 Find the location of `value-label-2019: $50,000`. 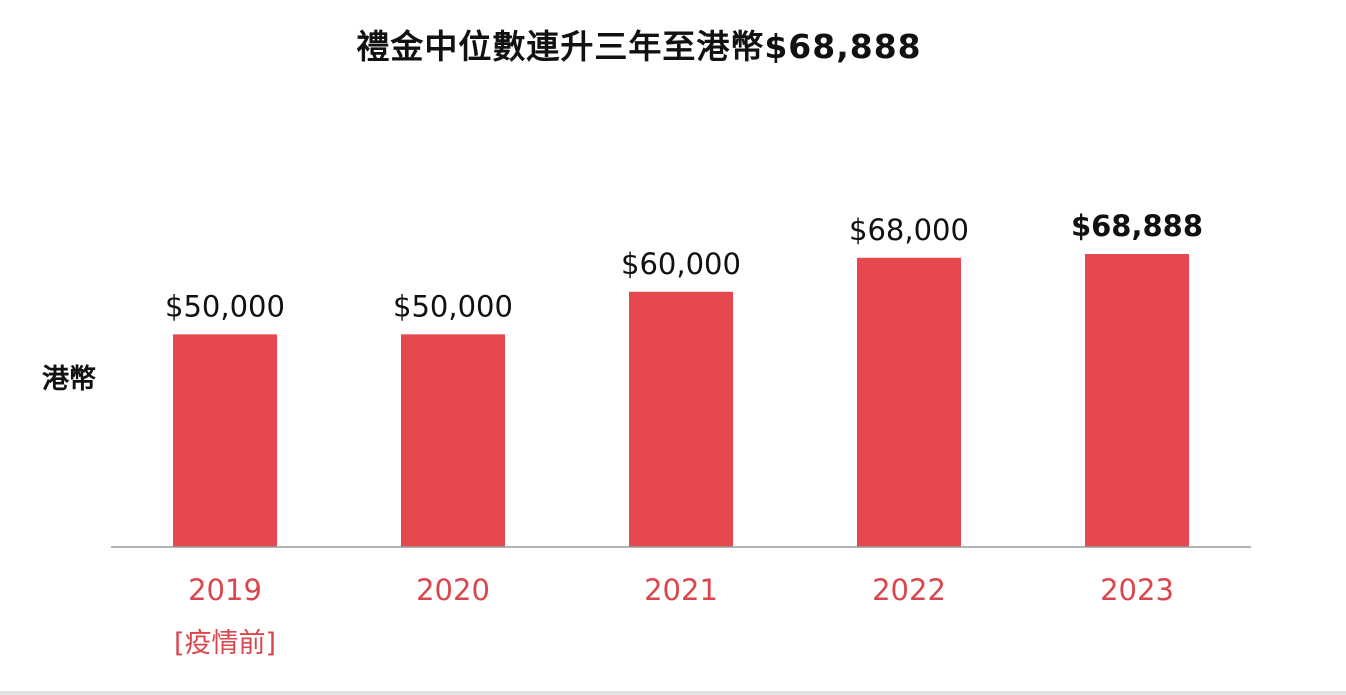

value-label-2019: $50,000 is located at coordinates (225, 306).